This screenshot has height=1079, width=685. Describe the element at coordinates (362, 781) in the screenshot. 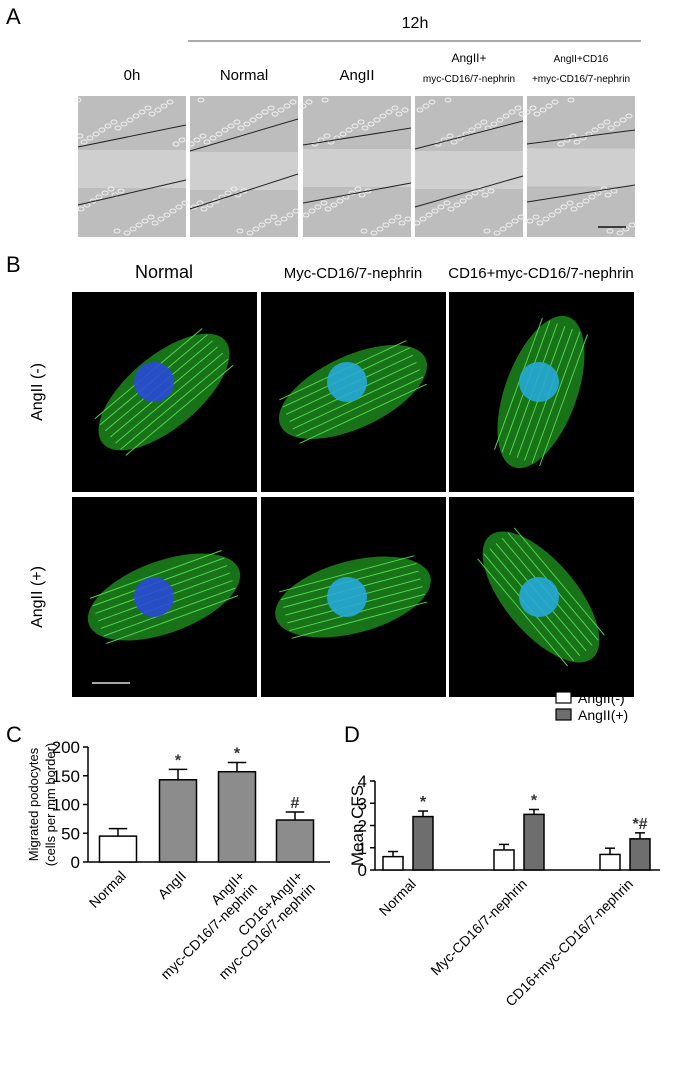

I see `y-tick-label: 4` at that location.